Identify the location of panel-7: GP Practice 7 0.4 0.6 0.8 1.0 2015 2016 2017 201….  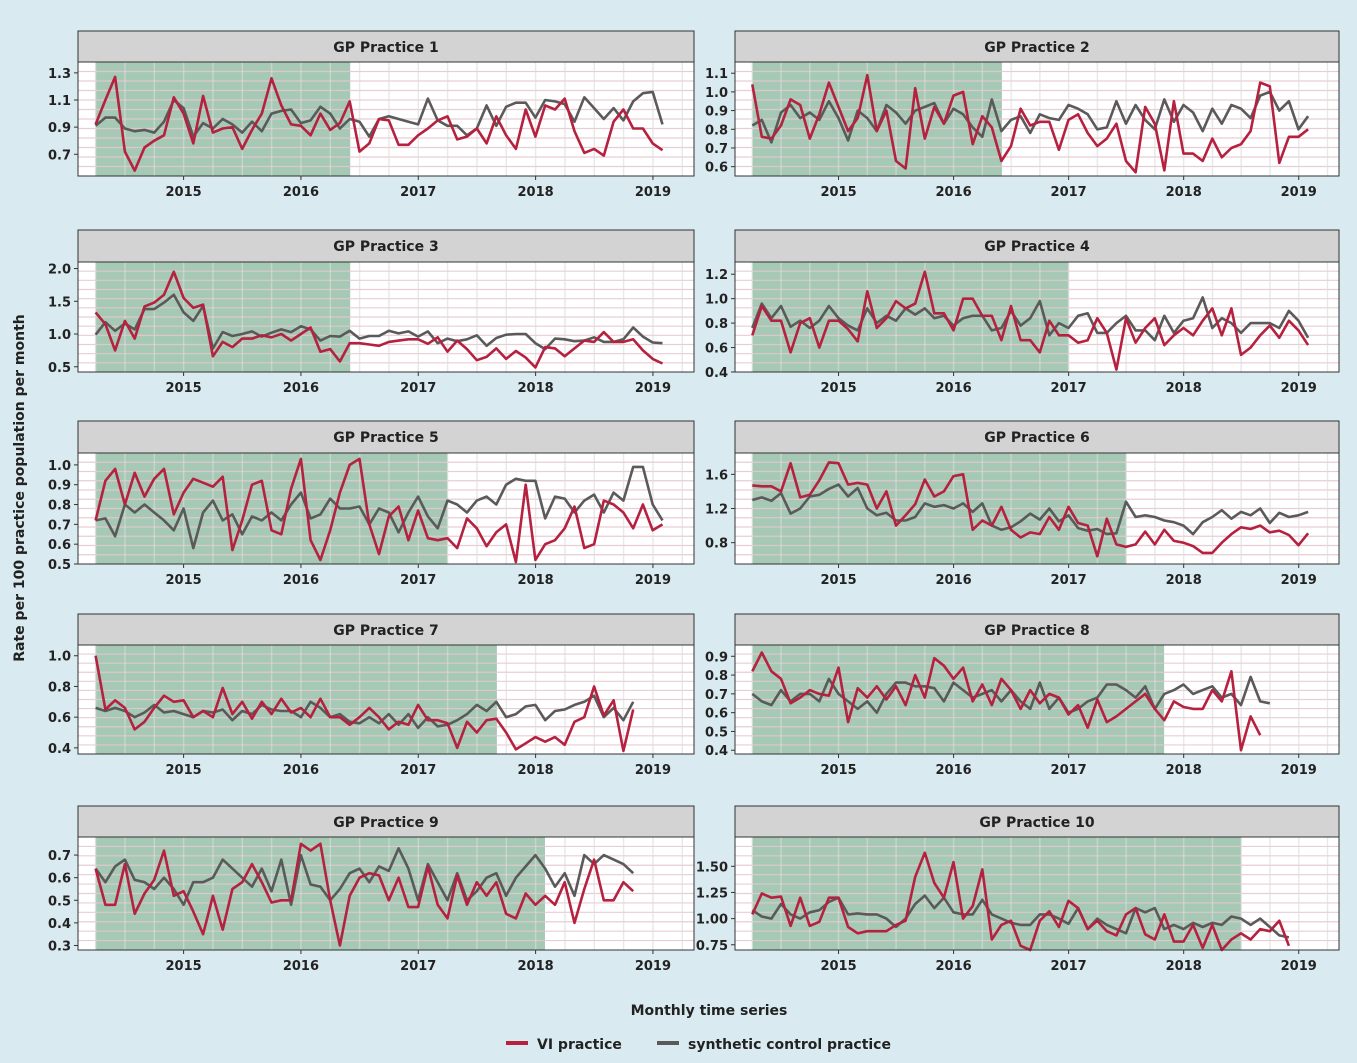
(371, 695).